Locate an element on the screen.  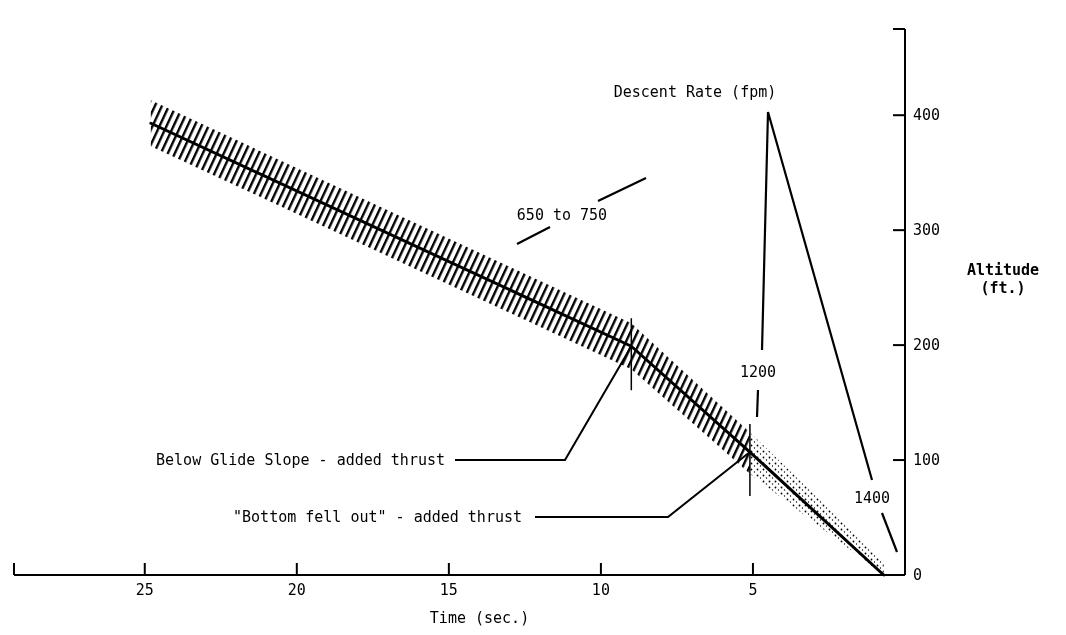
x-tick-label: 25 is located at coordinates (144, 590).